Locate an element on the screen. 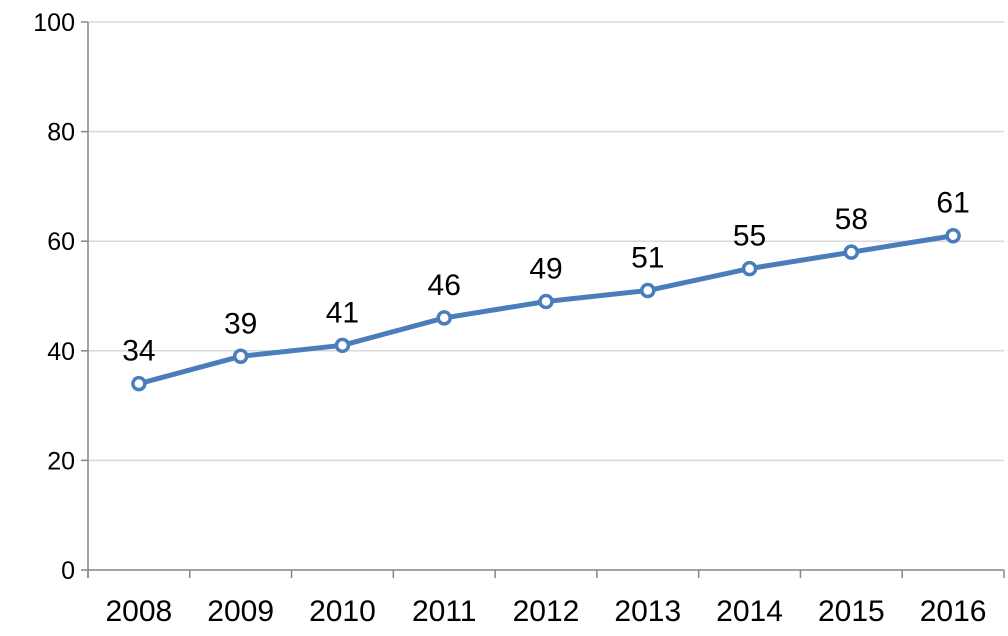  data-label: 46 is located at coordinates (444, 285).